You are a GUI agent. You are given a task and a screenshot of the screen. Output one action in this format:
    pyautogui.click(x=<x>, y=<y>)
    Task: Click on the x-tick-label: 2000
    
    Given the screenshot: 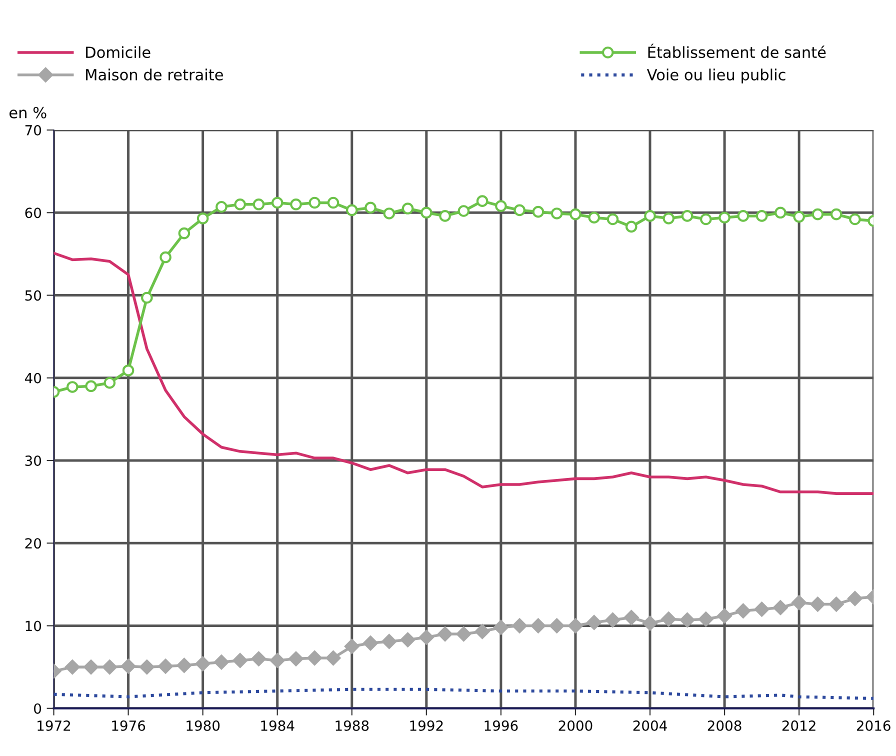 What is the action you would take?
    pyautogui.click(x=575, y=725)
    